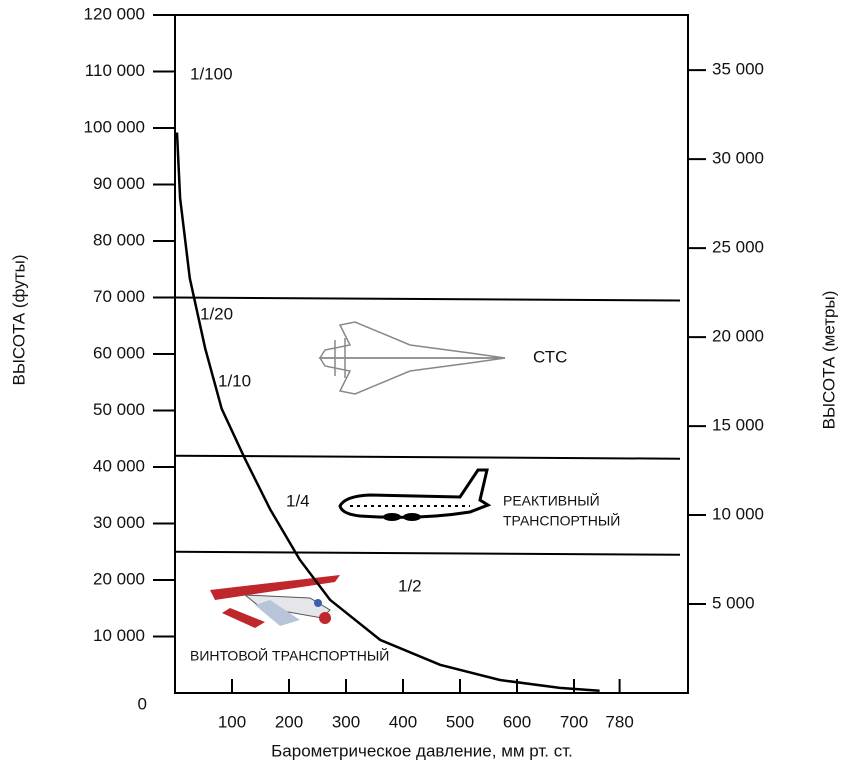  Describe the element at coordinates (574, 721) in the screenshot. I see `x-tick-label: 700` at that location.